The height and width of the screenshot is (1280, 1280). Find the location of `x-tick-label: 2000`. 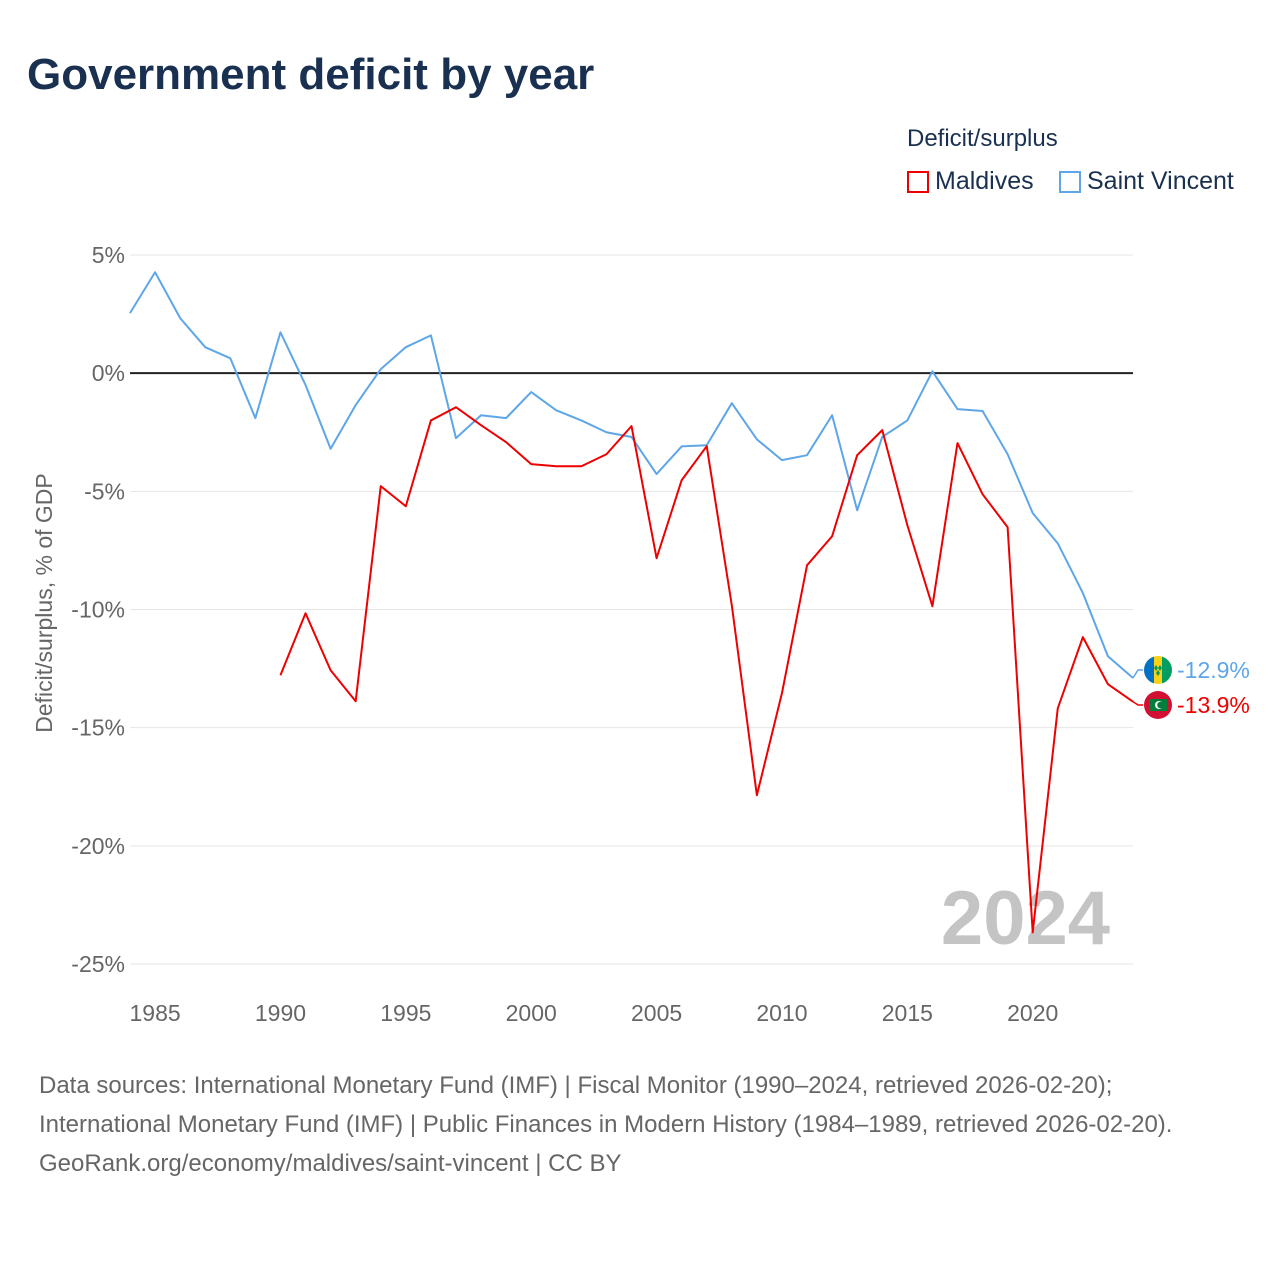

x-tick-label: 2000 is located at coordinates (531, 1013).